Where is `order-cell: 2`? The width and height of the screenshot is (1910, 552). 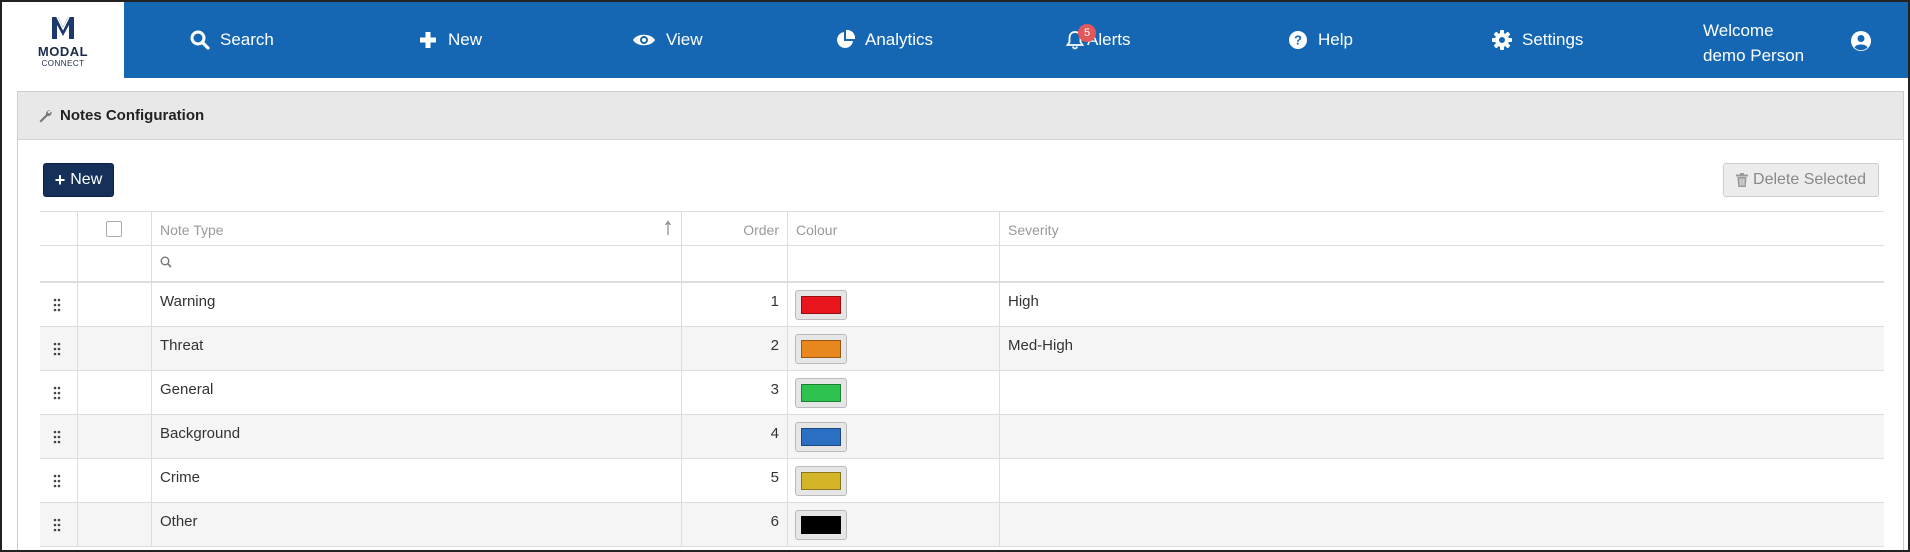 order-cell: 2 is located at coordinates (735, 348).